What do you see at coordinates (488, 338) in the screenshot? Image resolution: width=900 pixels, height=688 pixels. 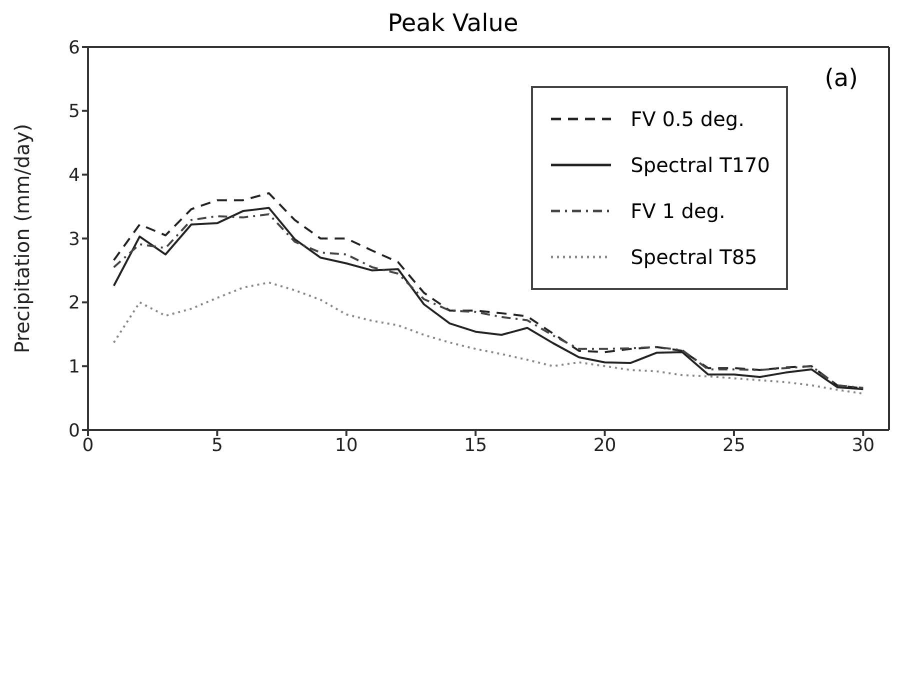 I see `line-series` at bounding box center [488, 338].